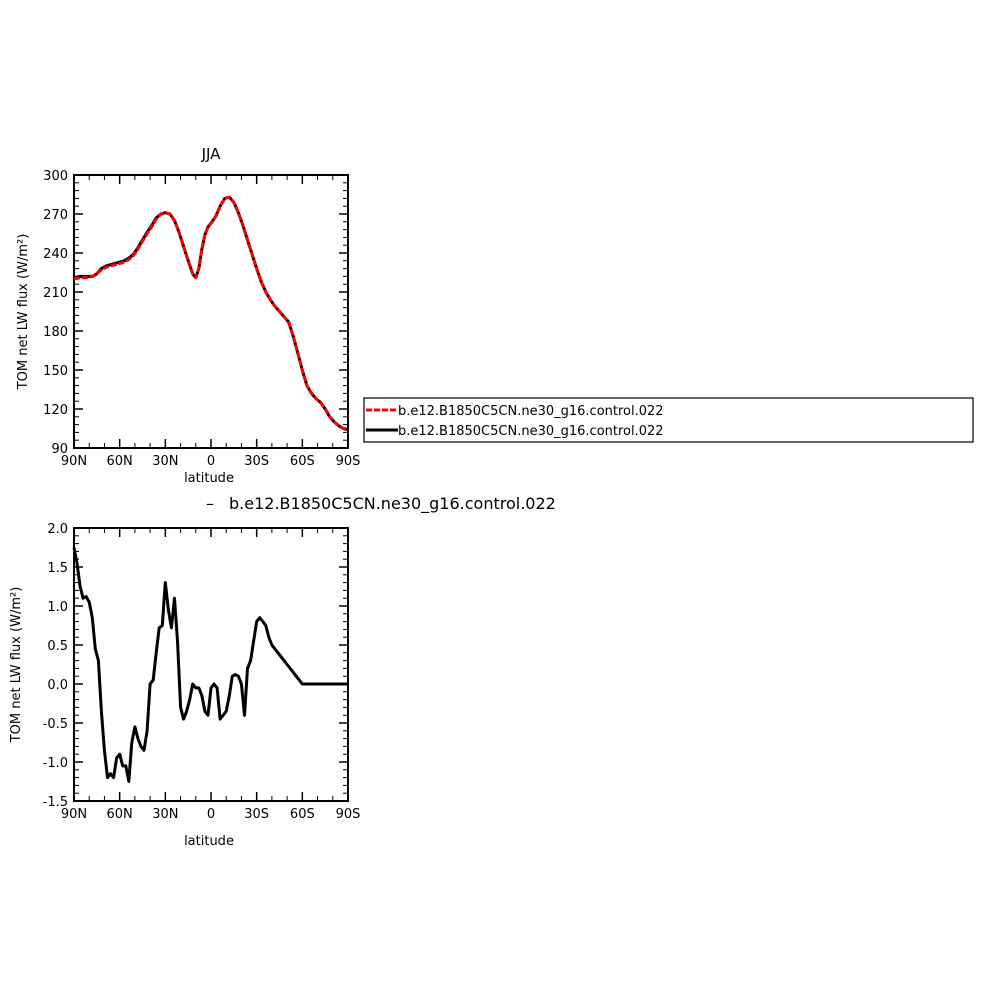 This screenshot has height=991, width=989. What do you see at coordinates (165, 814) in the screenshot?
I see `bottom-xtick-label: 30N` at bounding box center [165, 814].